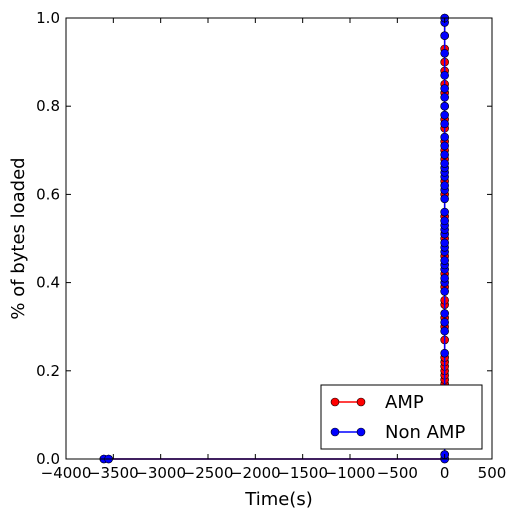  What do you see at coordinates (425, 432) in the screenshot?
I see `legend-label-non-amp: Non AMP` at bounding box center [425, 432].